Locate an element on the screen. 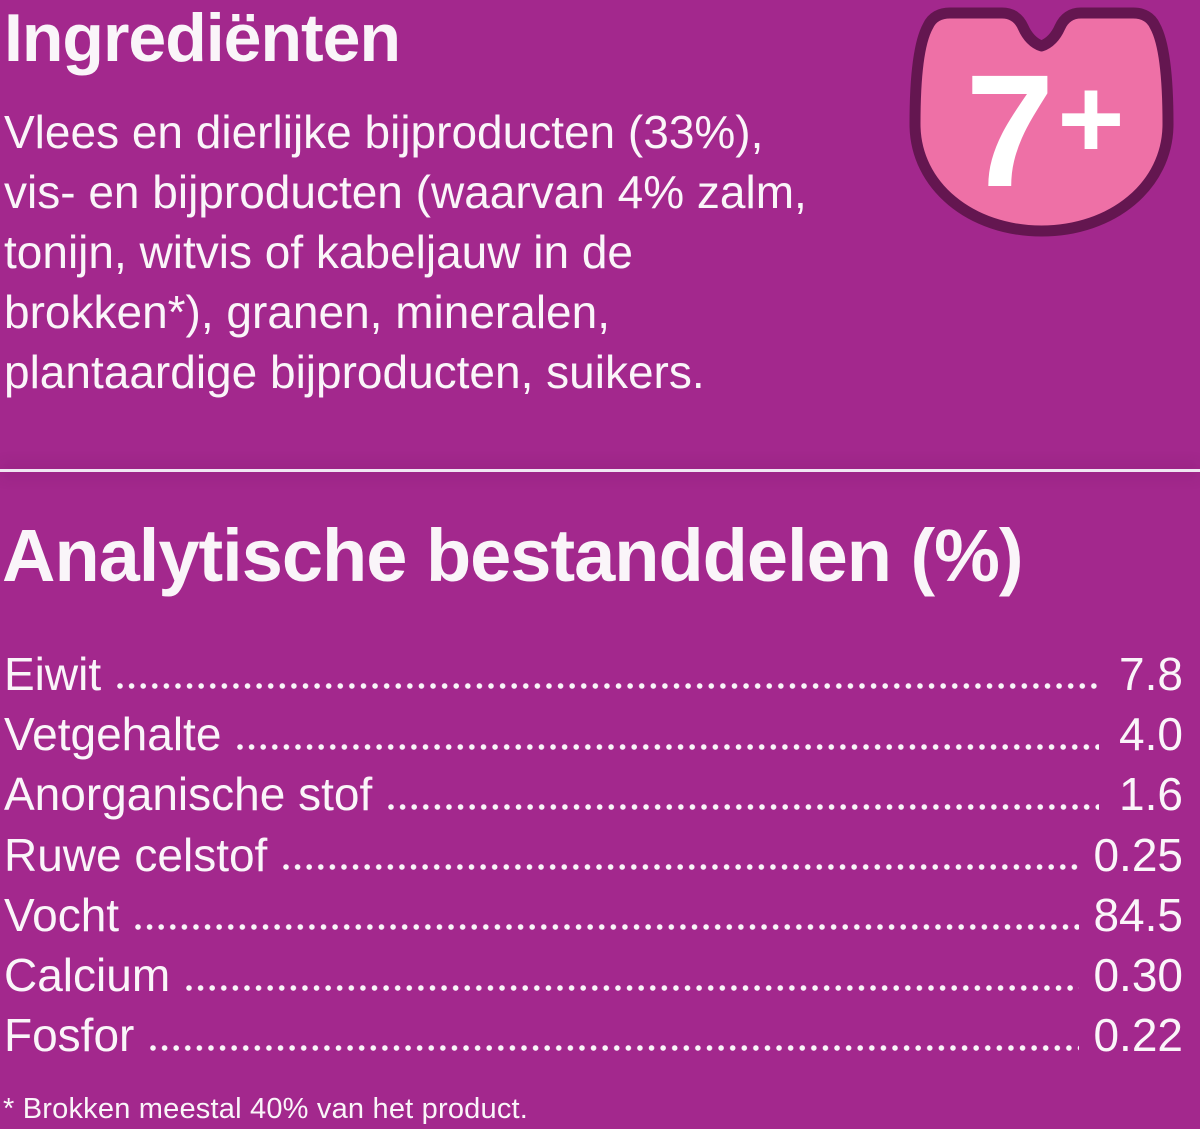  nutrient-label: Vetgehalte is located at coordinates (113, 733).